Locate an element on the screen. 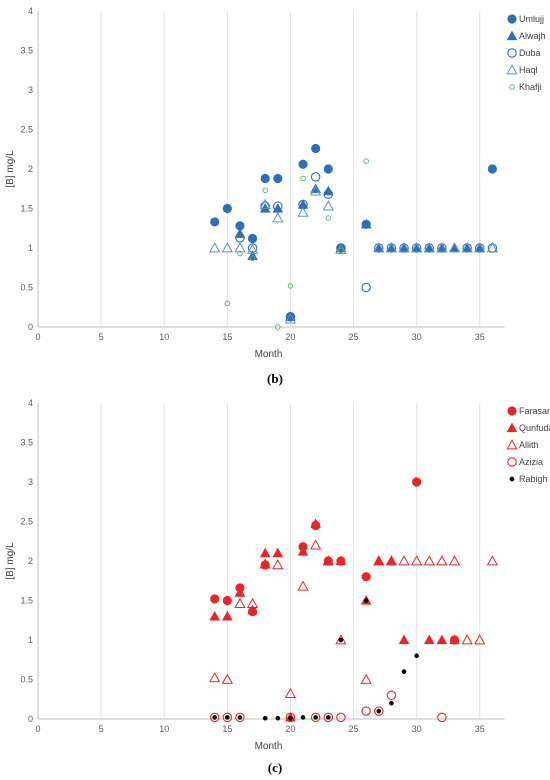 The width and height of the screenshot is (550, 780). x-tick-label: 20 is located at coordinates (290, 729).